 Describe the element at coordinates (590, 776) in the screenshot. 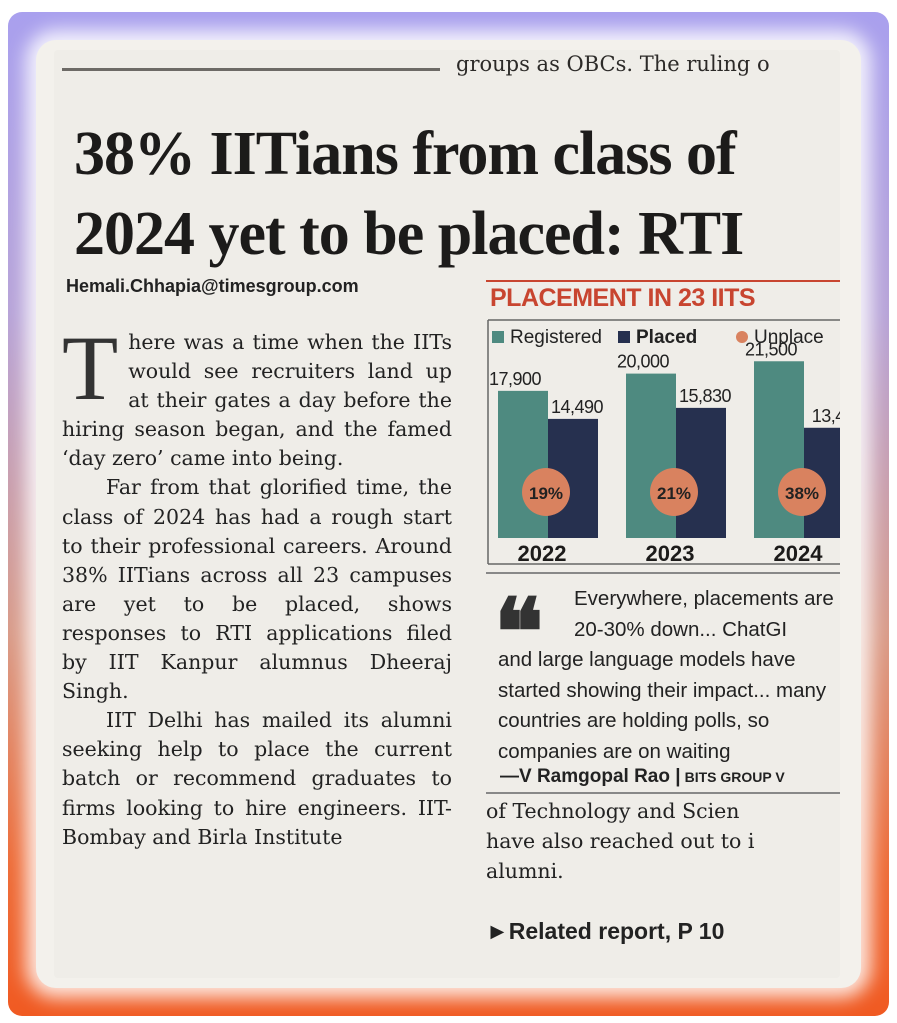

I see `quote-author: —V Ramgopal Rao |` at that location.